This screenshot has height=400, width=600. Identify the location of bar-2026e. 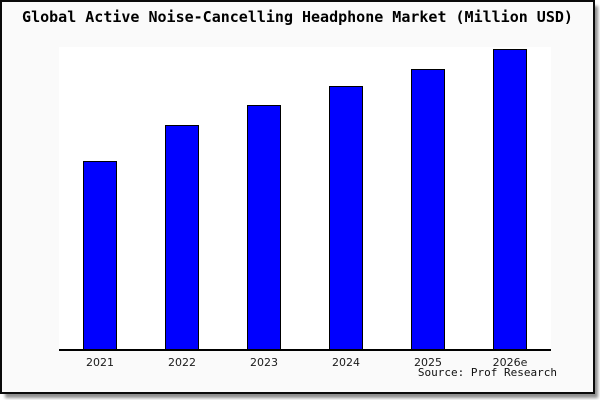
(510, 199).